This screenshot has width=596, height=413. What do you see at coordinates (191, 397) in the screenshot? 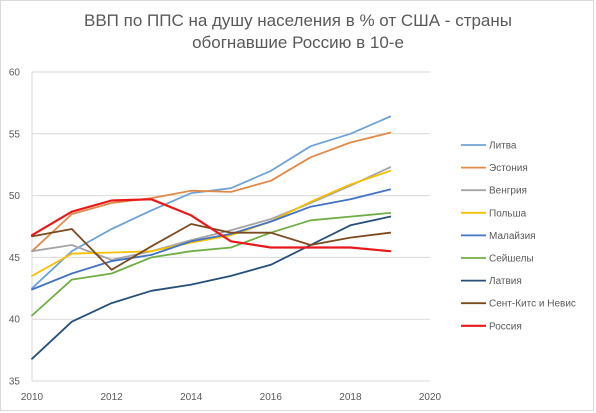
I see `x-tick-label: 2014` at bounding box center [191, 397].